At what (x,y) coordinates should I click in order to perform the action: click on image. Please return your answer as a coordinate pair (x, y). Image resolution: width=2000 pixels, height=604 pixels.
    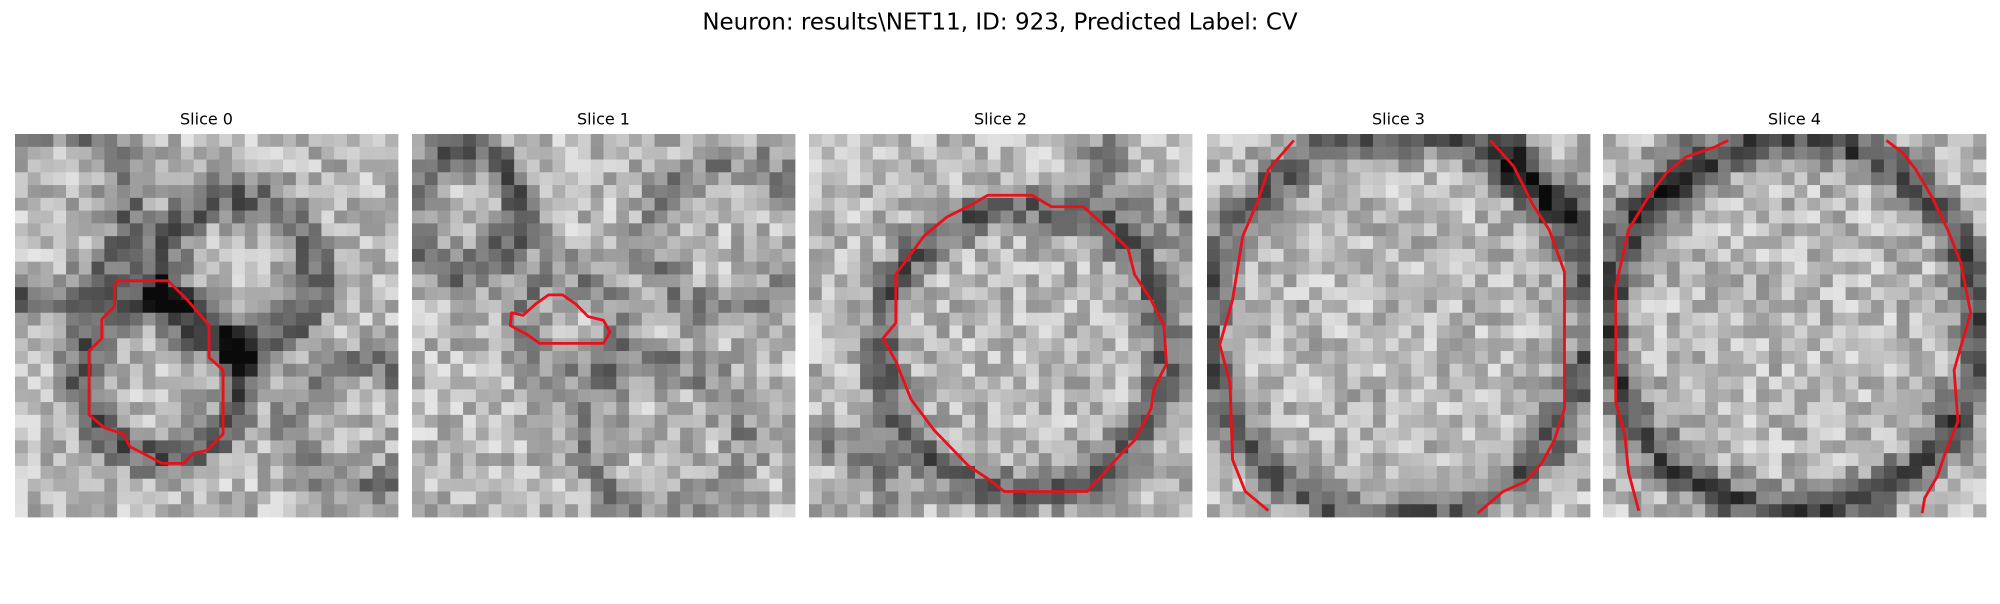
    Looking at the image, I should click on (1399, 326).